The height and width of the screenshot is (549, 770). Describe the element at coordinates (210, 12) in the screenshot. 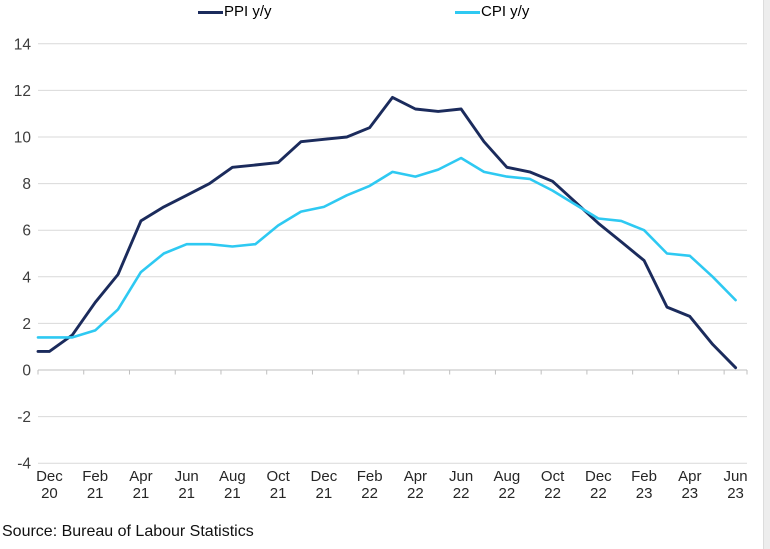

I see `ppi-line-swatch` at that location.